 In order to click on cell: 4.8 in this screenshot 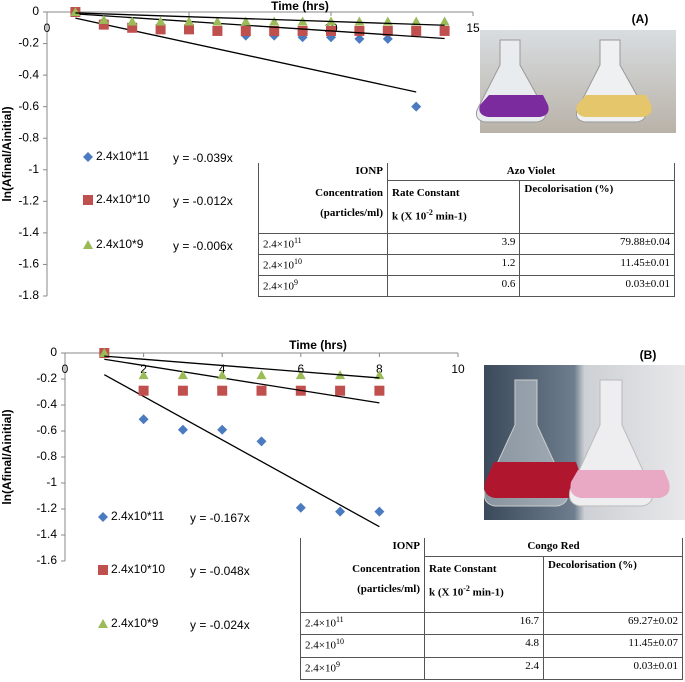, I will do `click(484, 646)`.